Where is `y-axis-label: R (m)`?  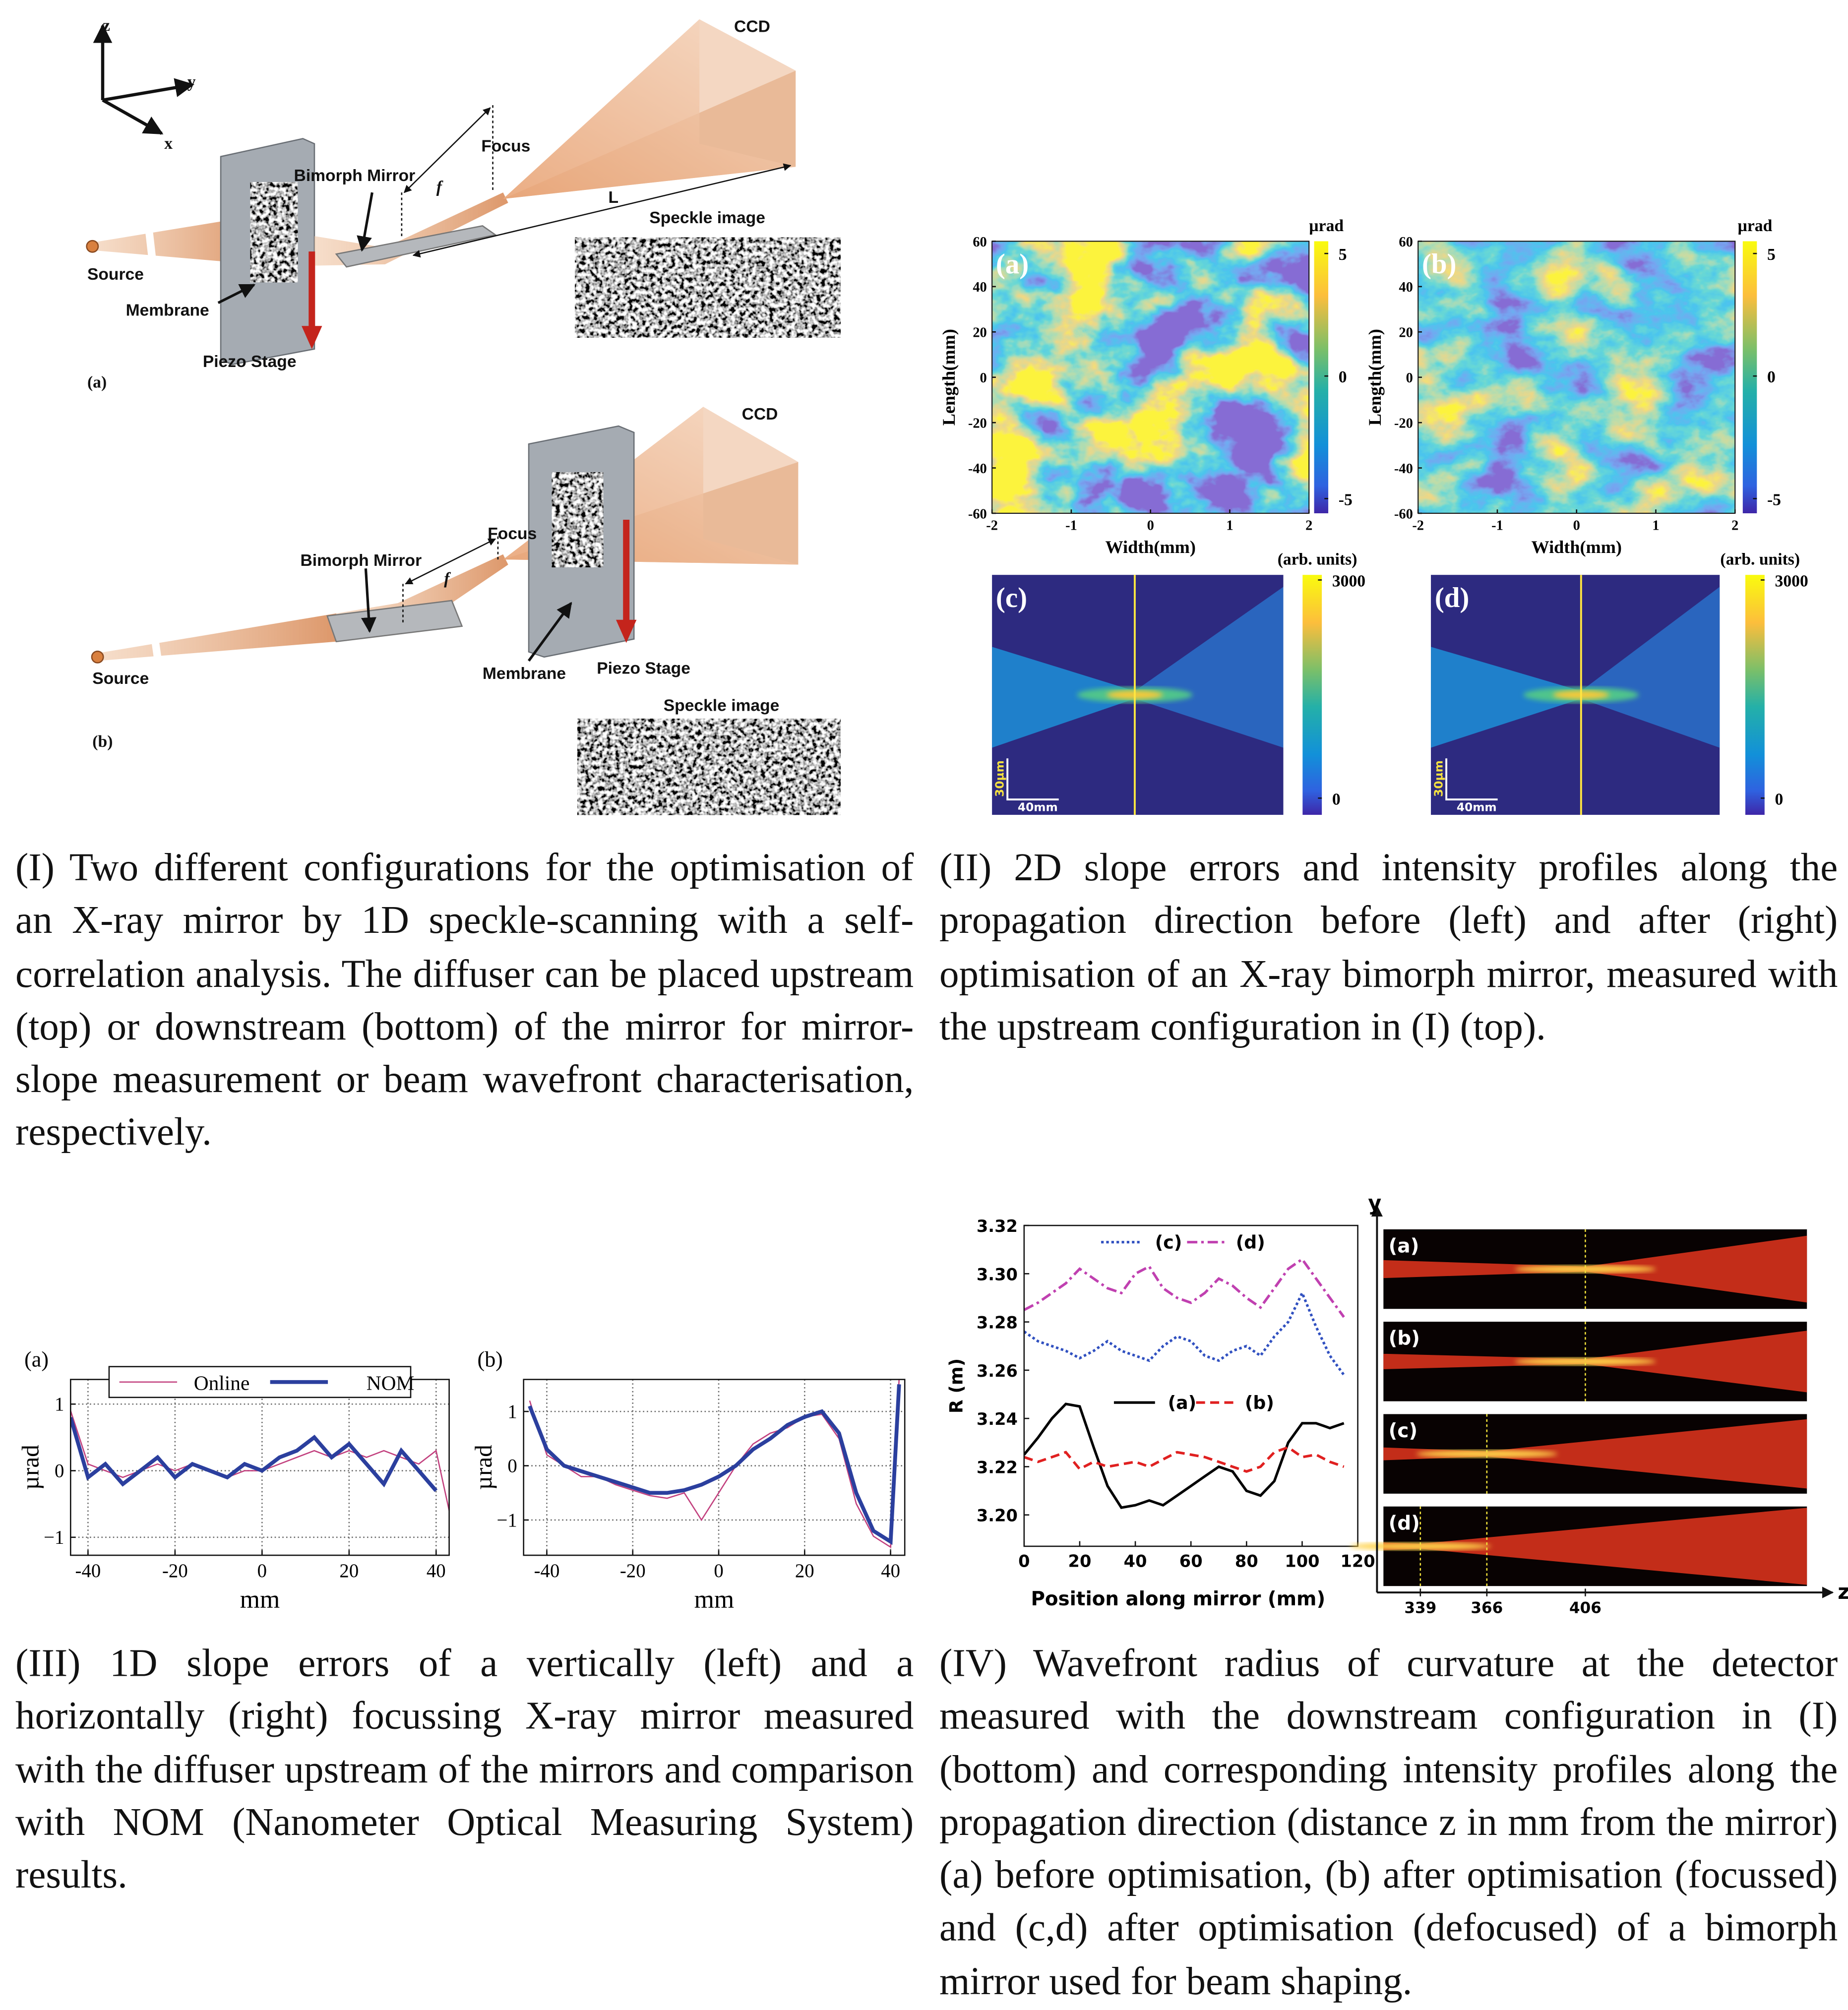
y-axis-label: R (m) is located at coordinates (957, 1385).